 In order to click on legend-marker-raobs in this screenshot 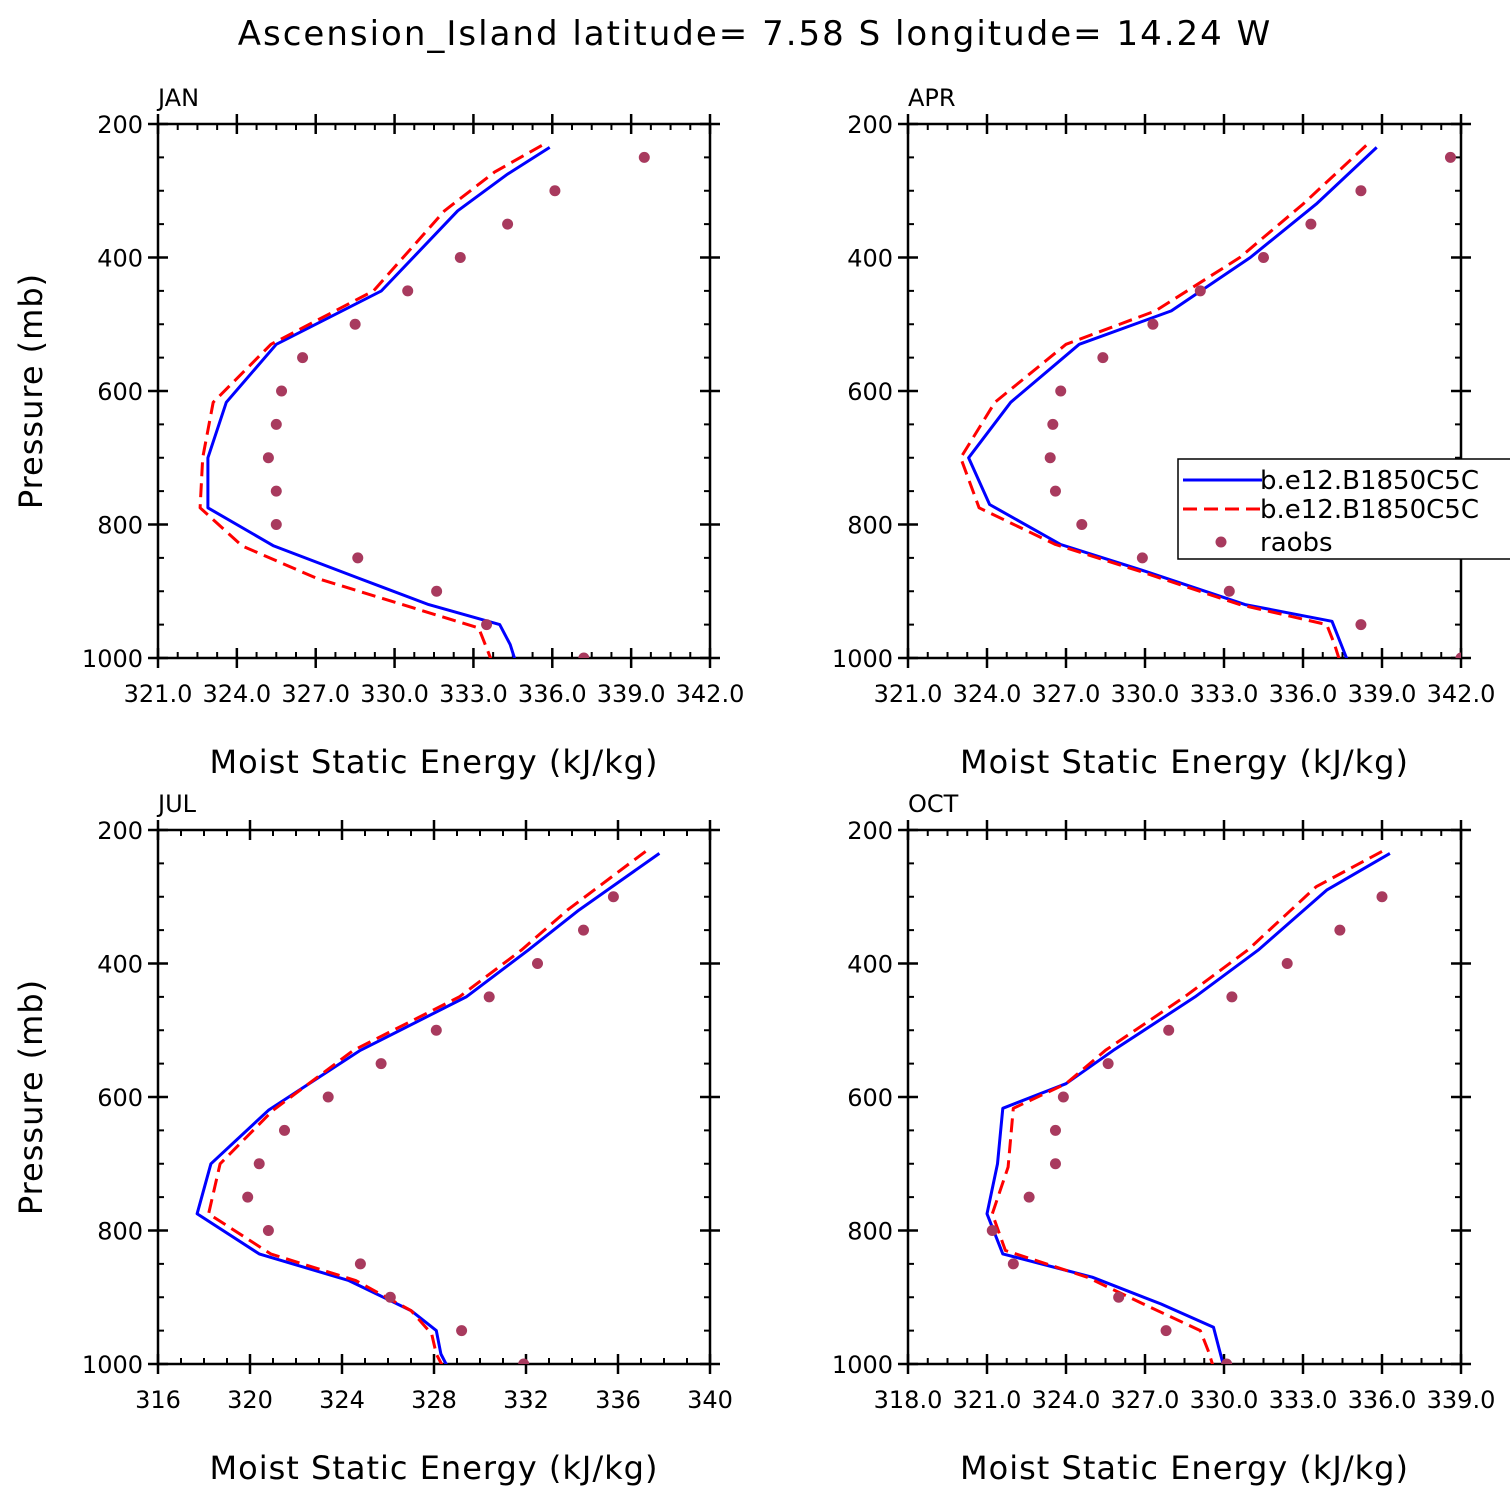, I will do `click(1221, 542)`.